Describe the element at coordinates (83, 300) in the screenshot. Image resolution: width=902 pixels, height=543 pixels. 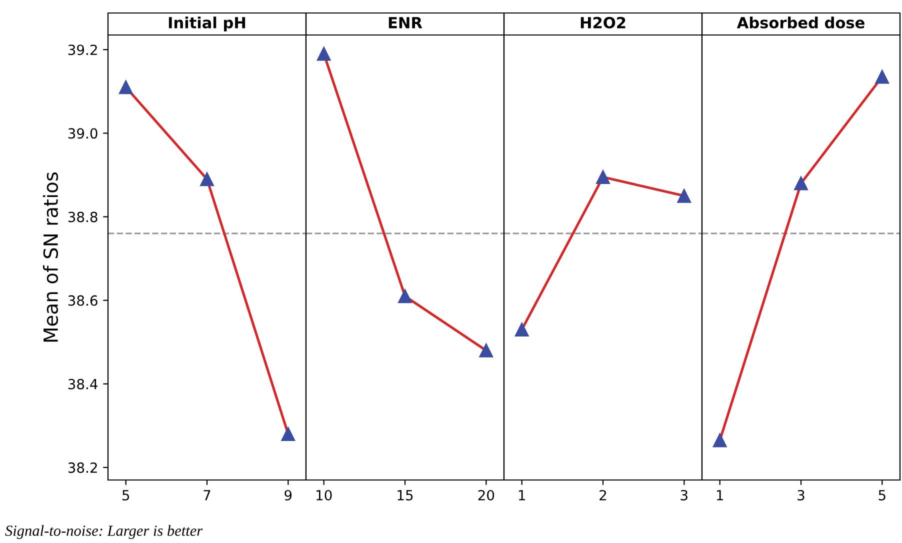
I see `y-tick-label: 38.6` at that location.